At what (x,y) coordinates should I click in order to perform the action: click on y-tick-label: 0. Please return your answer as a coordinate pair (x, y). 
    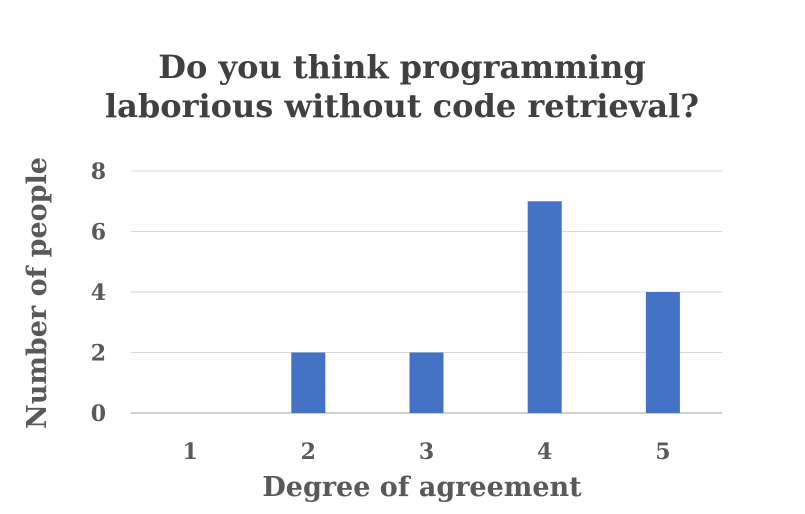
    Looking at the image, I should click on (98, 414).